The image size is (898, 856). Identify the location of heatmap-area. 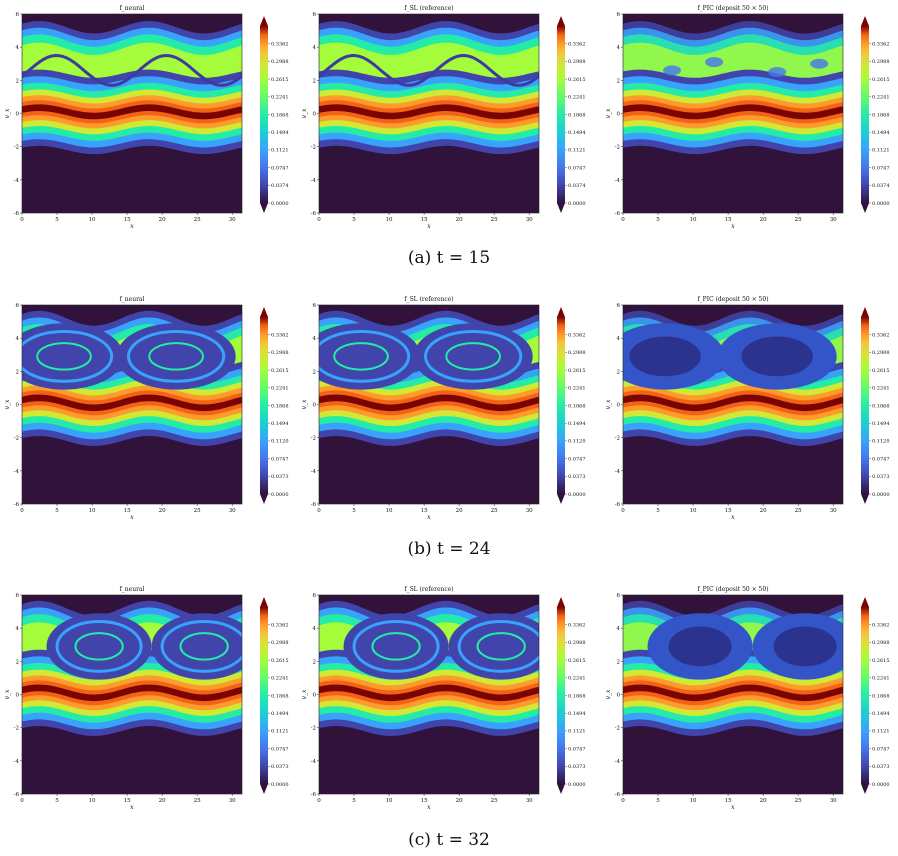
(733, 404).